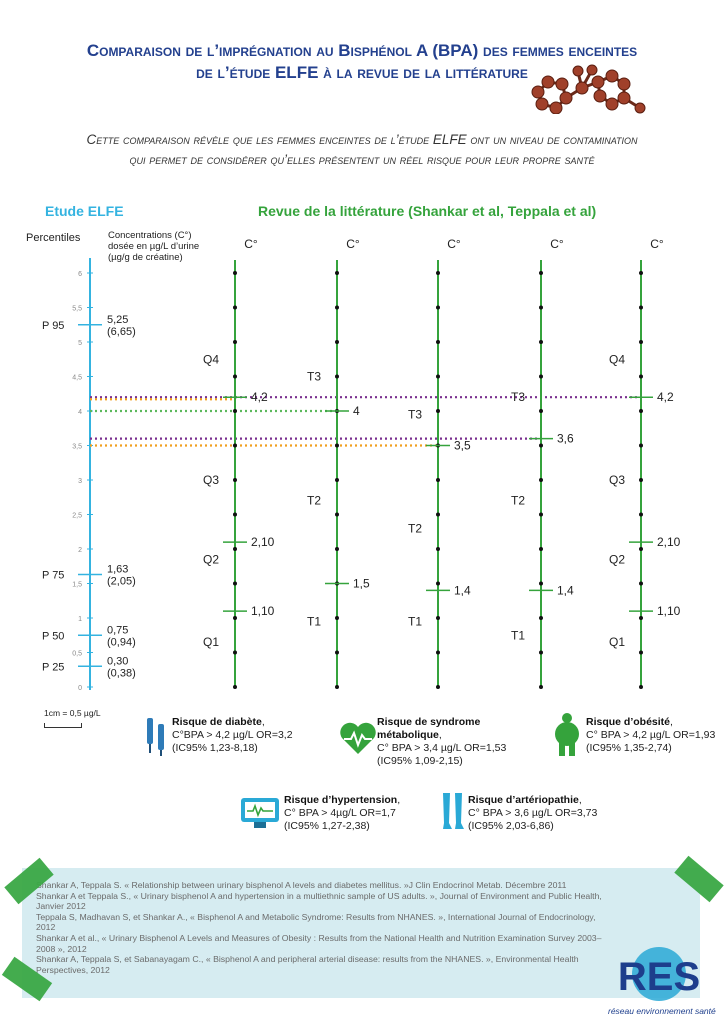 The image size is (724, 1024). Describe the element at coordinates (314, 621) in the screenshot. I see `group-label: T1` at that location.